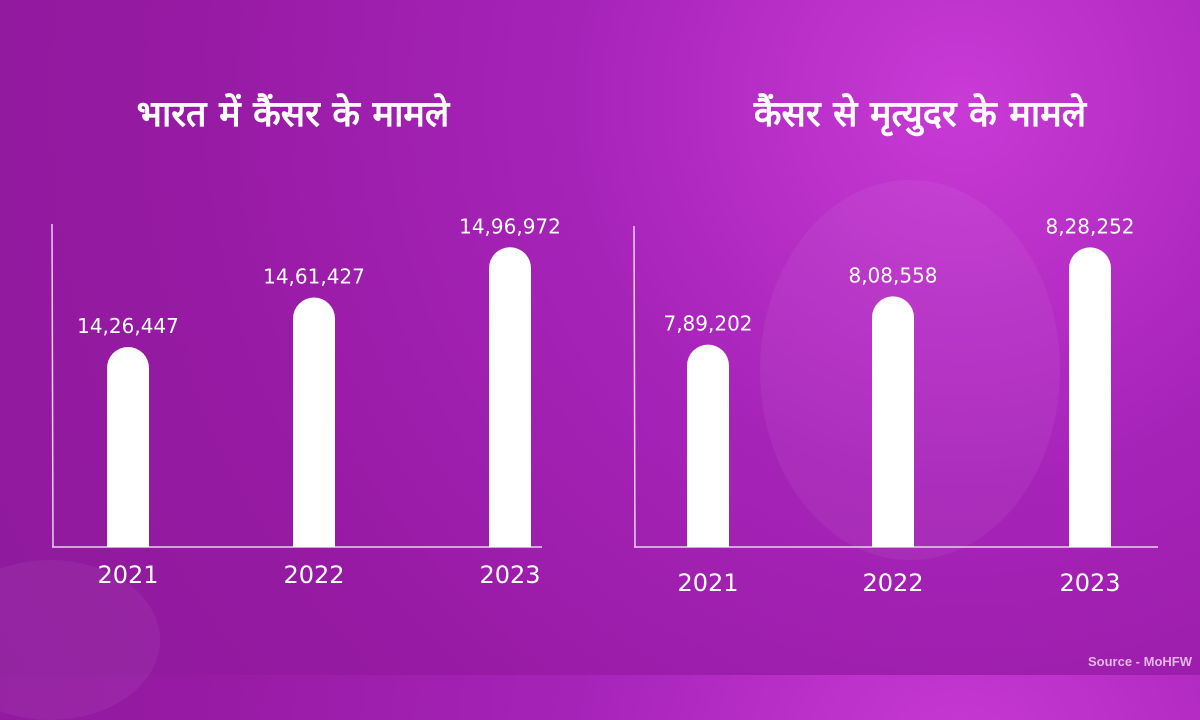  What do you see at coordinates (1089, 226) in the screenshot?
I see `value-label: 8,28,252` at bounding box center [1089, 226].